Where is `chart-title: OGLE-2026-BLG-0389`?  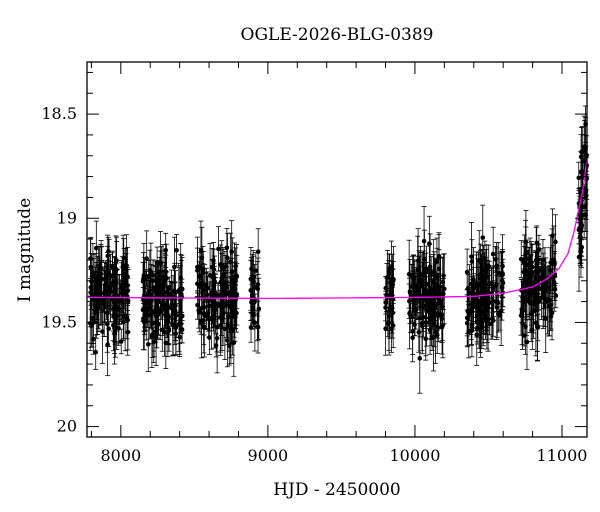
chart-title: OGLE-2026-BLG-0389 is located at coordinates (337, 35).